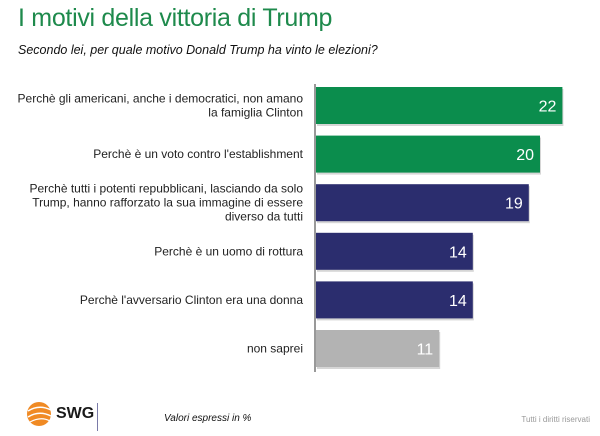  What do you see at coordinates (208, 418) in the screenshot?
I see `footer-note: Valori espressi in %` at bounding box center [208, 418].